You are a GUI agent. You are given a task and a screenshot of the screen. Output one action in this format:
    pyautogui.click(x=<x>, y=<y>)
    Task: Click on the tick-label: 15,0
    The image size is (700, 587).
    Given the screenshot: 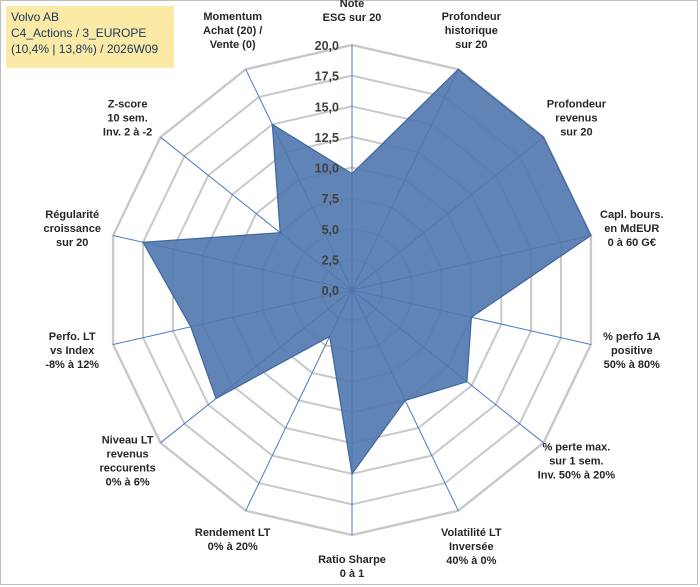 What is the action you would take?
    pyautogui.click(x=327, y=107)
    